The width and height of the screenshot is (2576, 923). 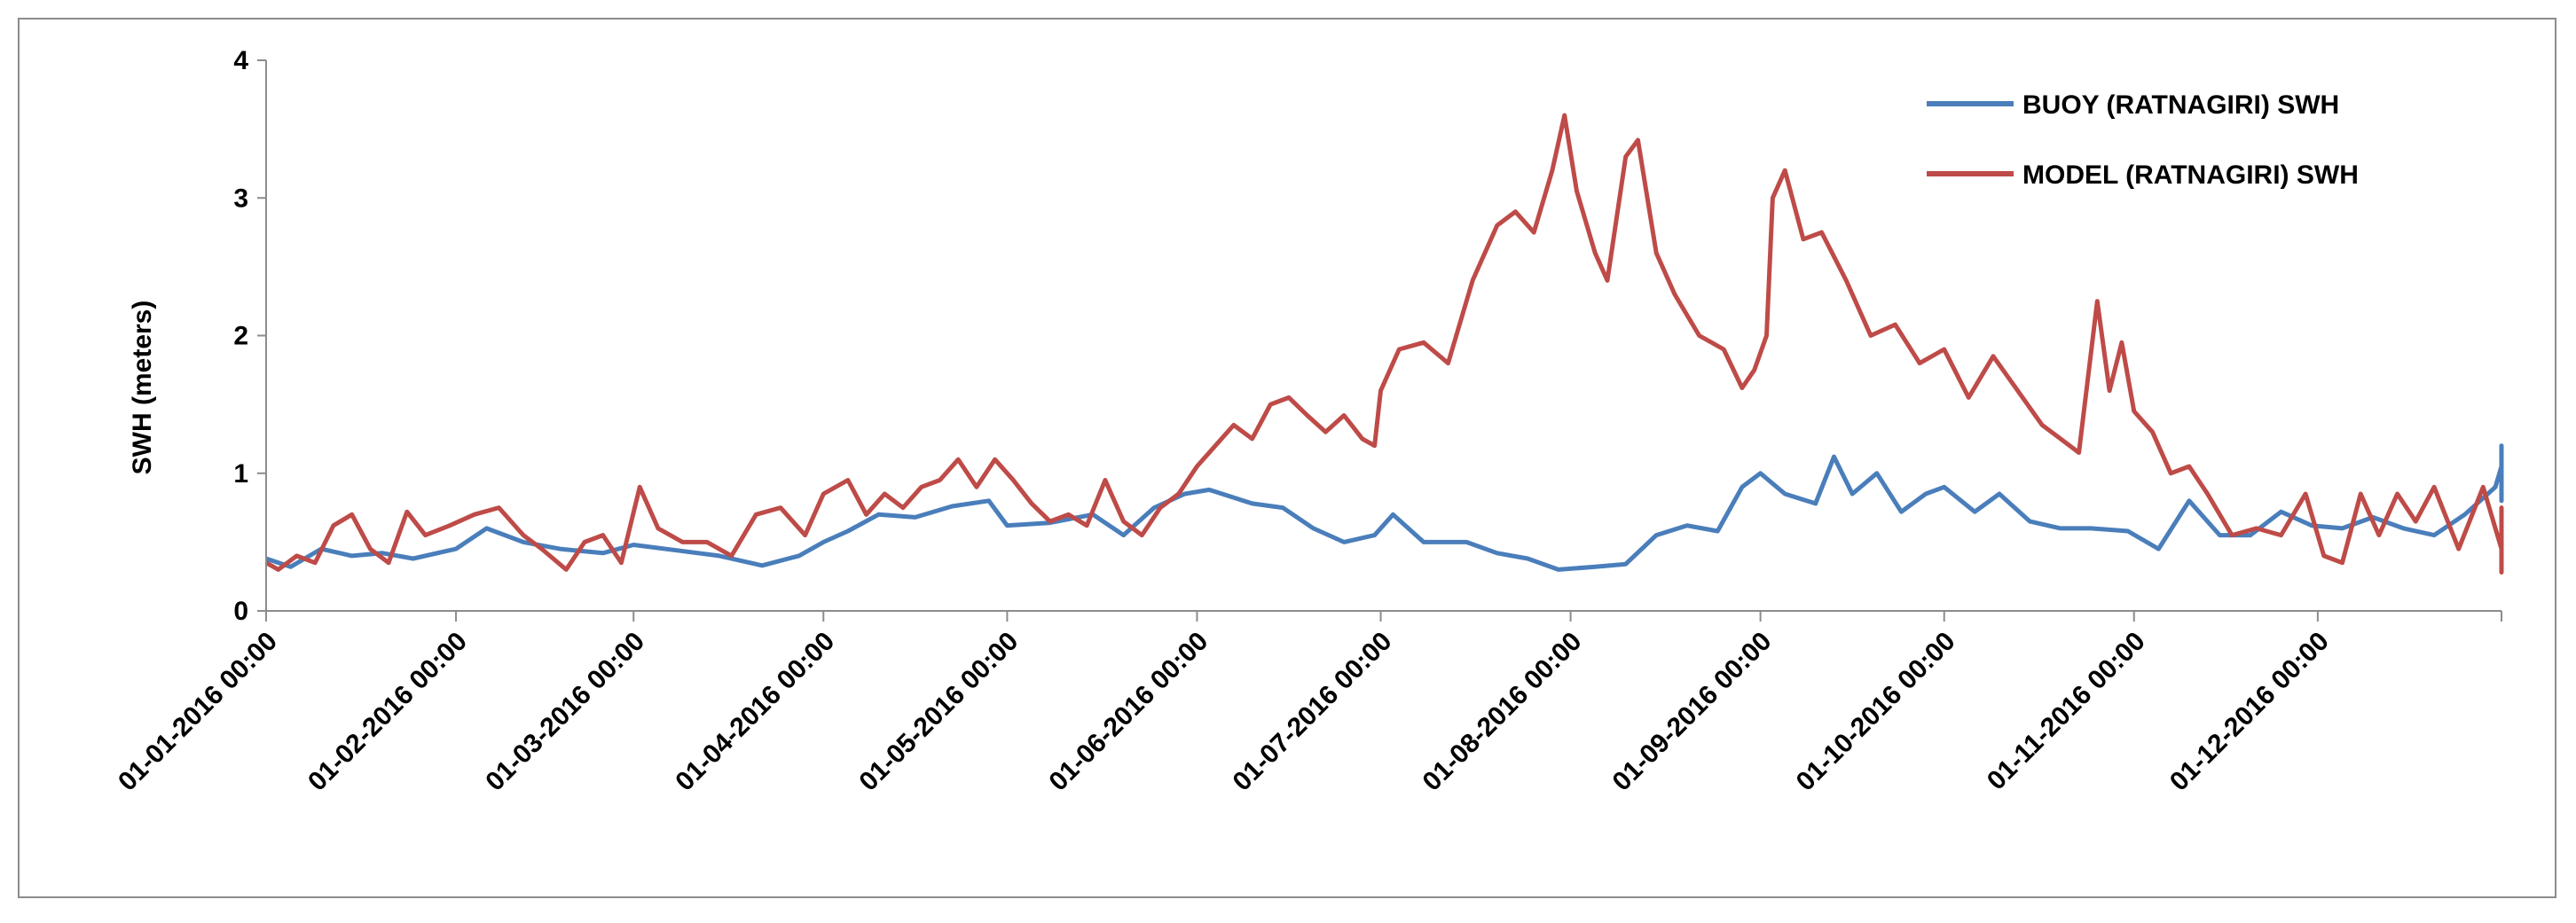 I want to click on x-tick-label: 01-04-2016 00:00, so click(x=755, y=712).